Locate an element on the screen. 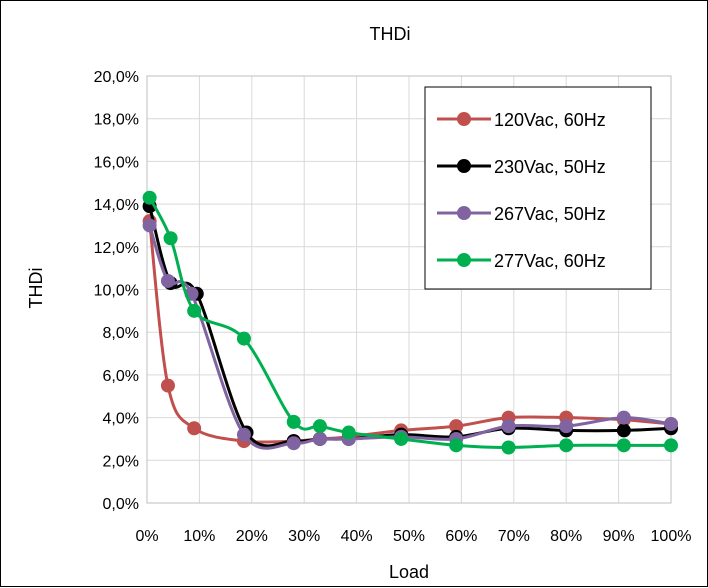 Image resolution: width=708 pixels, height=588 pixels. x-tick-label: 100% is located at coordinates (671, 536).